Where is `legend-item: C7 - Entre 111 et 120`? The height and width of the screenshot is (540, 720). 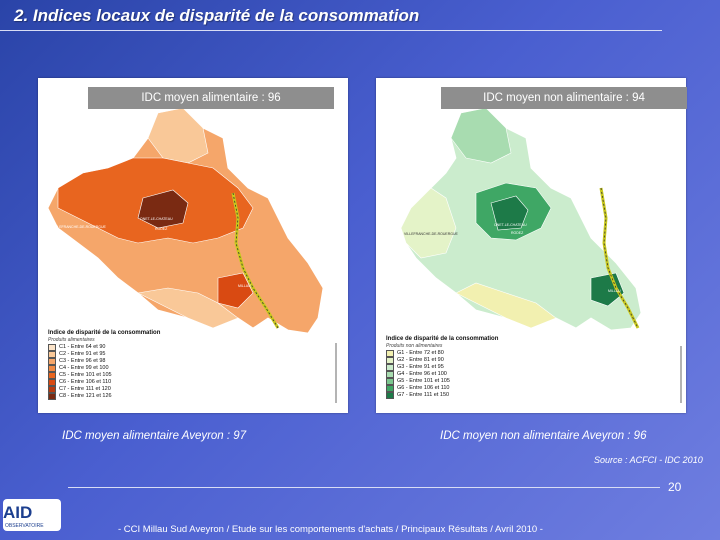 legend-item: C7 - Entre 111 et 120 is located at coordinates (104, 389).